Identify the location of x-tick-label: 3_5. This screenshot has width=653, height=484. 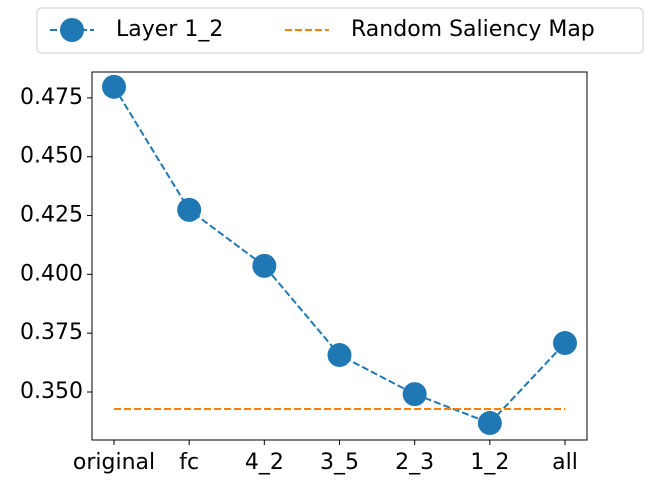
(339, 462).